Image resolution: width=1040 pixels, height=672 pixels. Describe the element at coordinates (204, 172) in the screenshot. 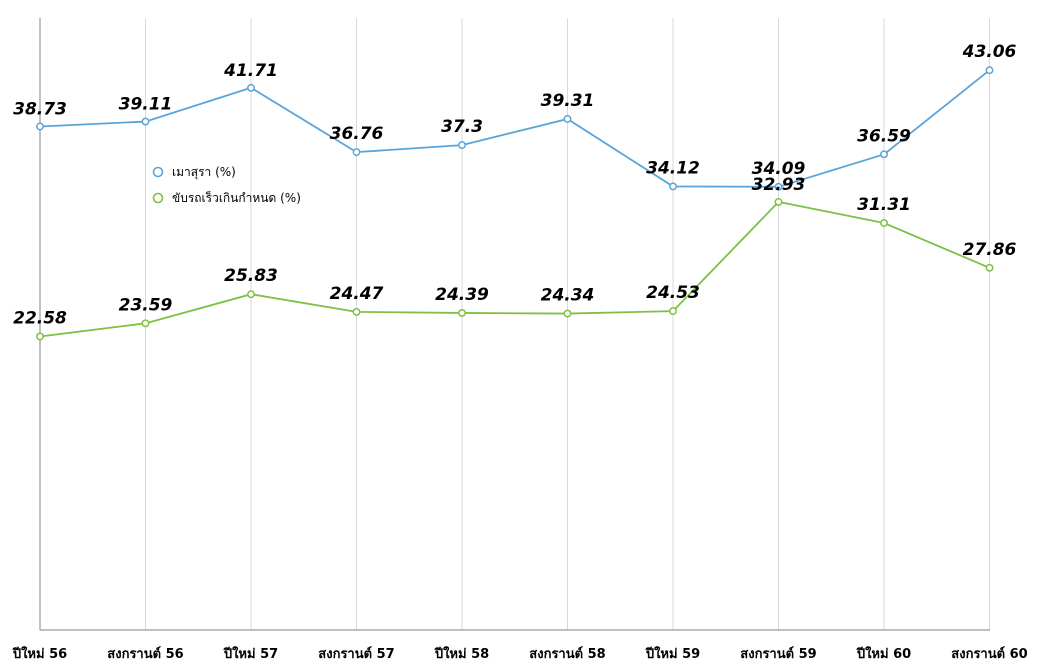

I see `legend-label: เมาสุรา (%)` at that location.